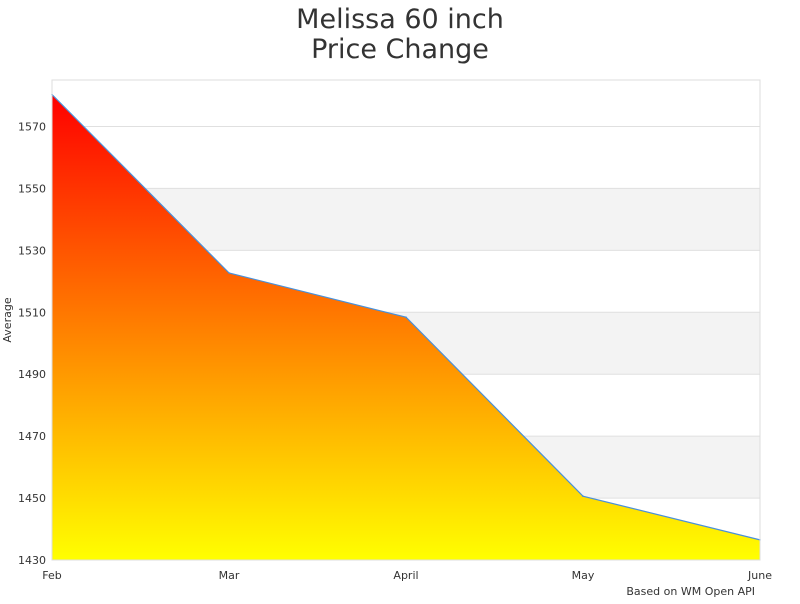  Describe the element at coordinates (32, 560) in the screenshot. I see `y-tick-label: 1430` at that location.